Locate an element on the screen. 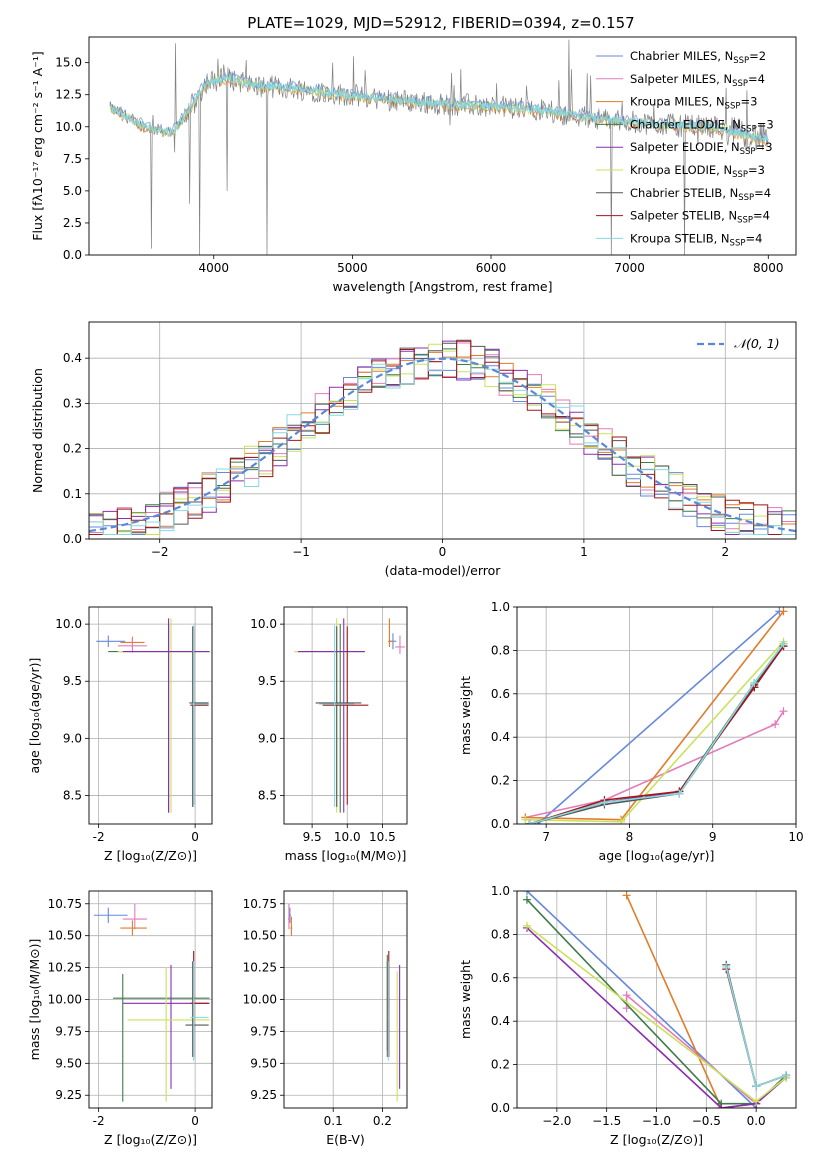  legend-entry-label: 𝒩(0, 1) is located at coordinates (757, 343).